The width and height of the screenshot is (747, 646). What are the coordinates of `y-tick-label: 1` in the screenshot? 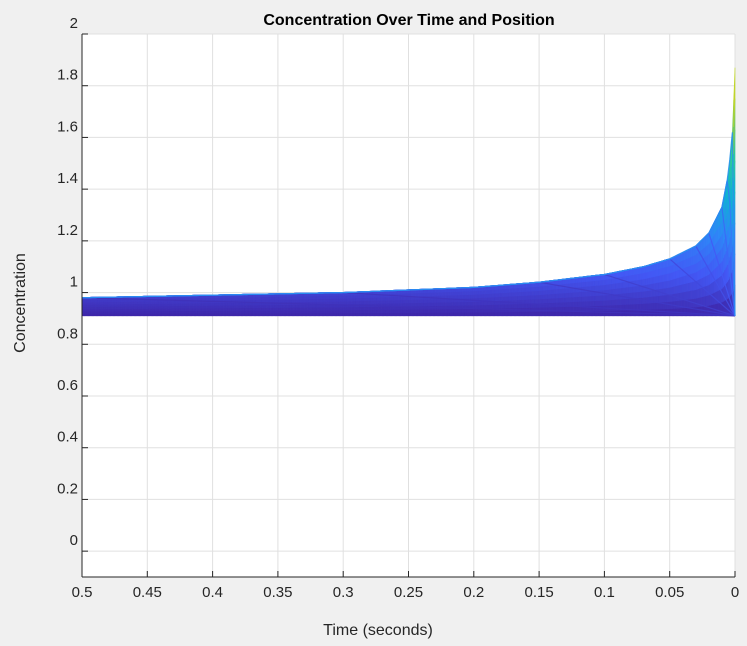 It's located at (74, 282).